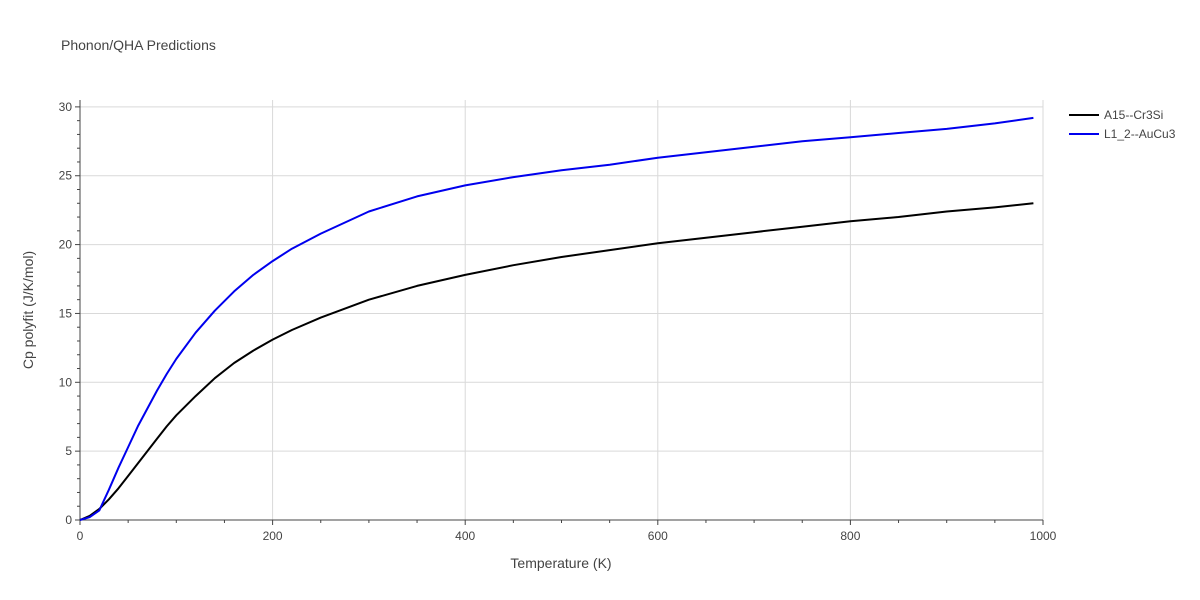 Image resolution: width=1200 pixels, height=600 pixels. Describe the element at coordinates (850, 536) in the screenshot. I see `x-tick-label: 800` at that location.